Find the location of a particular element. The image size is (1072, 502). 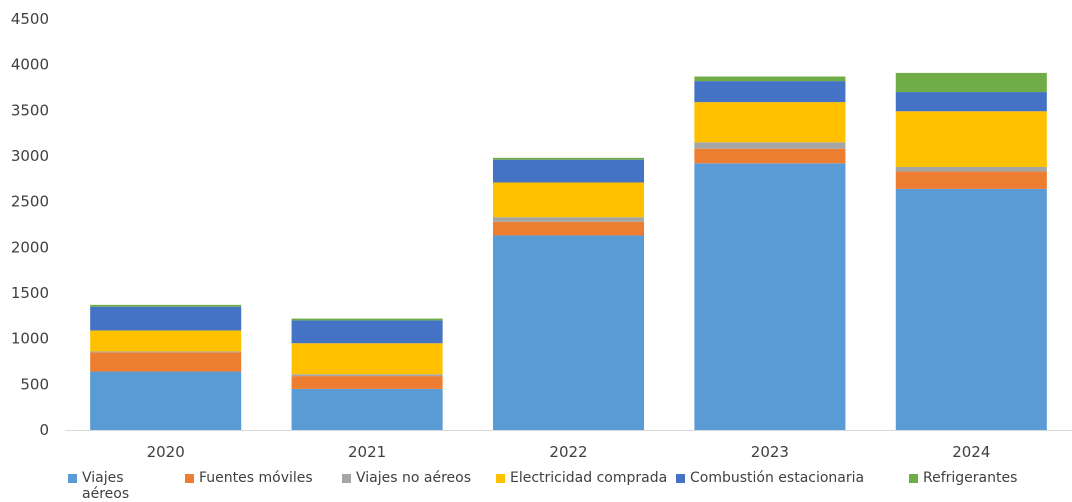

legend-item: Fuentes móviles is located at coordinates (260, 478).